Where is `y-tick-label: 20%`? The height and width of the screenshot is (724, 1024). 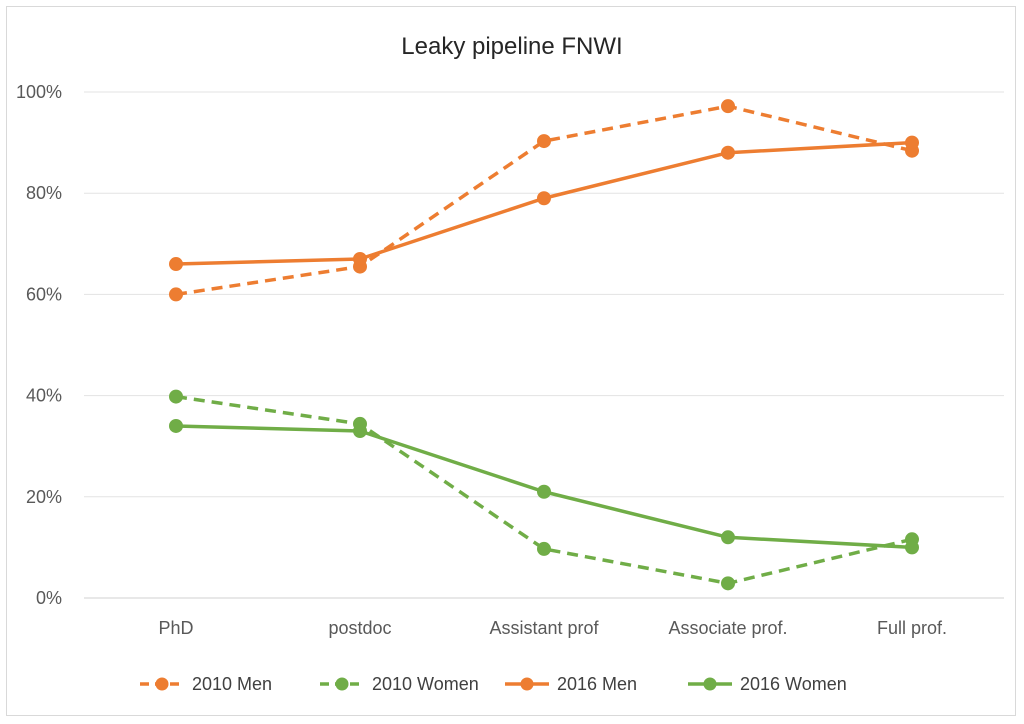
y-tick-label: 20% is located at coordinates (44, 497).